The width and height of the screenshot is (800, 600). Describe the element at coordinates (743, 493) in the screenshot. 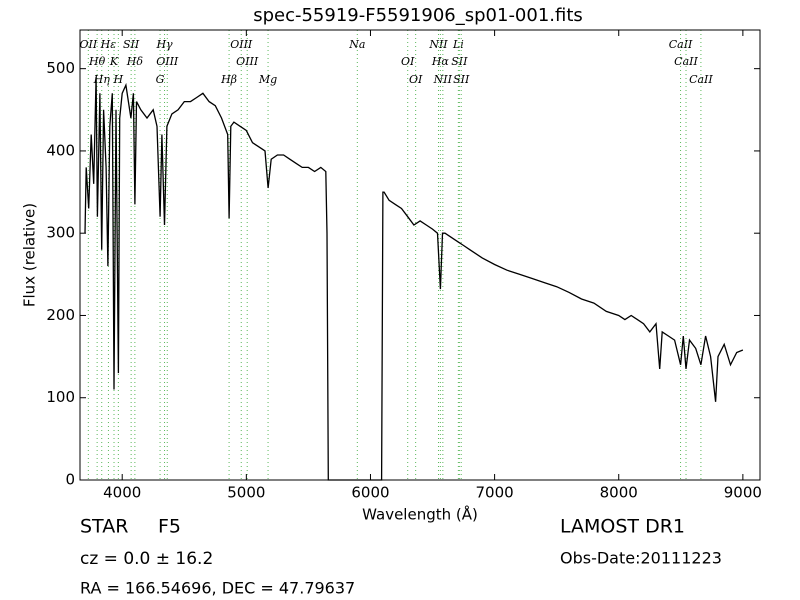

I see `x-tick-label: 9000` at that location.